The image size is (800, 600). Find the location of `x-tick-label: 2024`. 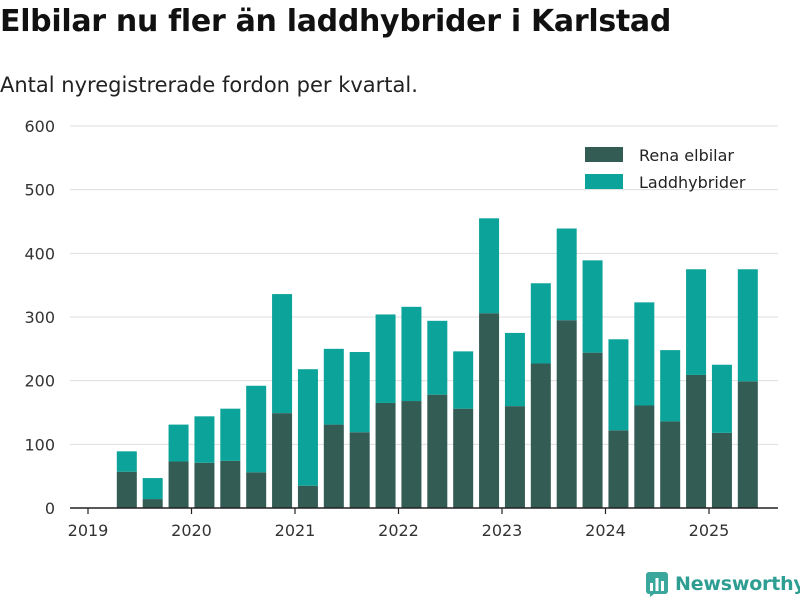

x-tick-label: 2024 is located at coordinates (605, 530).